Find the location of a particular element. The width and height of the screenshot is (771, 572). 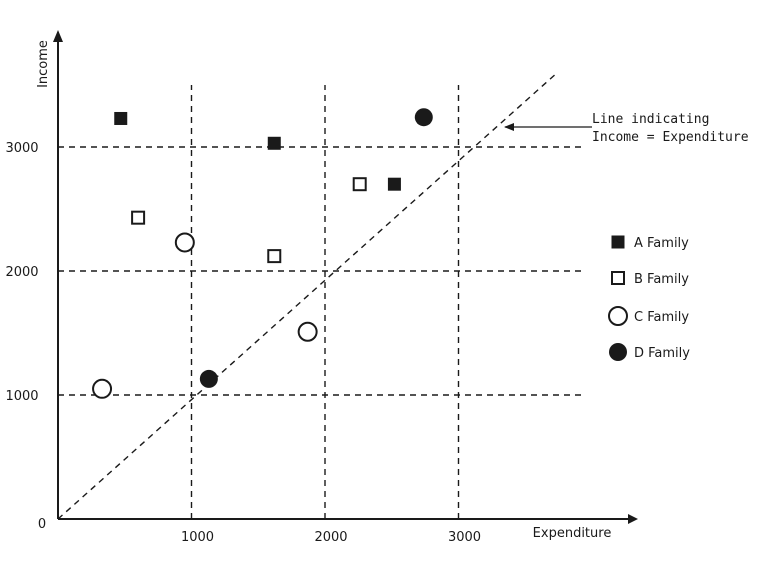

annotation-line-1: Line indicating is located at coordinates (650, 119).